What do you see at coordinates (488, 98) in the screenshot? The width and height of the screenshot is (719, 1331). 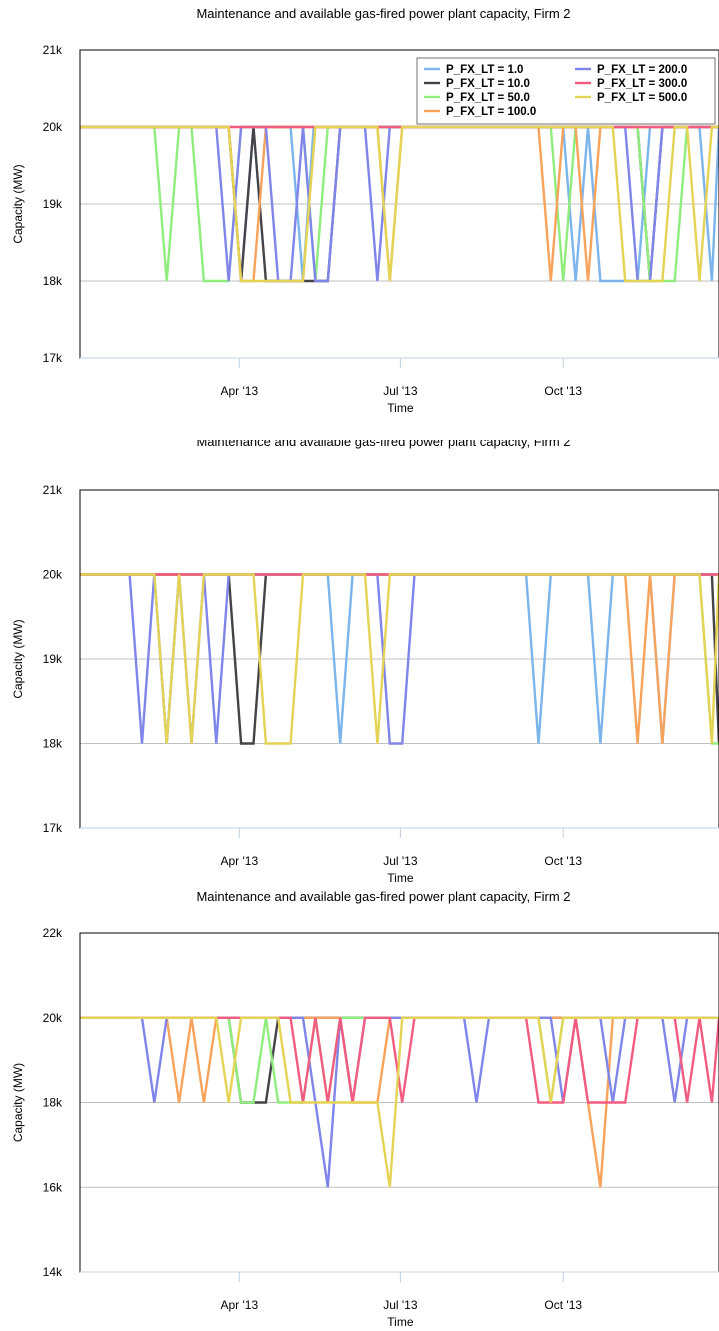 I see `legend-label: P_FX_LT = 50.0` at bounding box center [488, 98].